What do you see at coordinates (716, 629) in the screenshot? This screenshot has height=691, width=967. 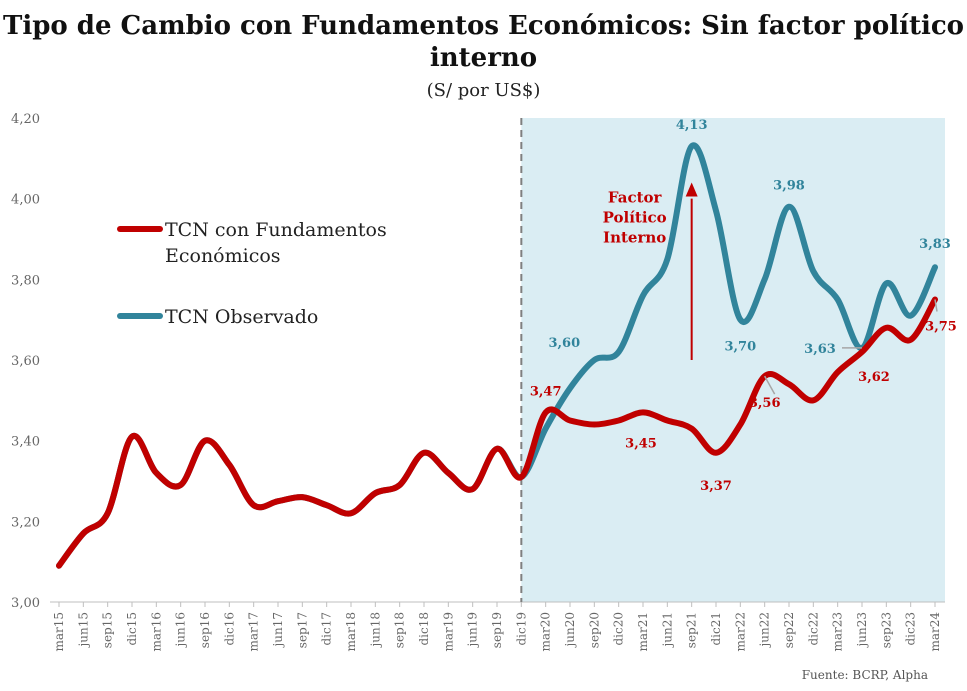 I see `x-tick-label: dic21` at bounding box center [716, 629].